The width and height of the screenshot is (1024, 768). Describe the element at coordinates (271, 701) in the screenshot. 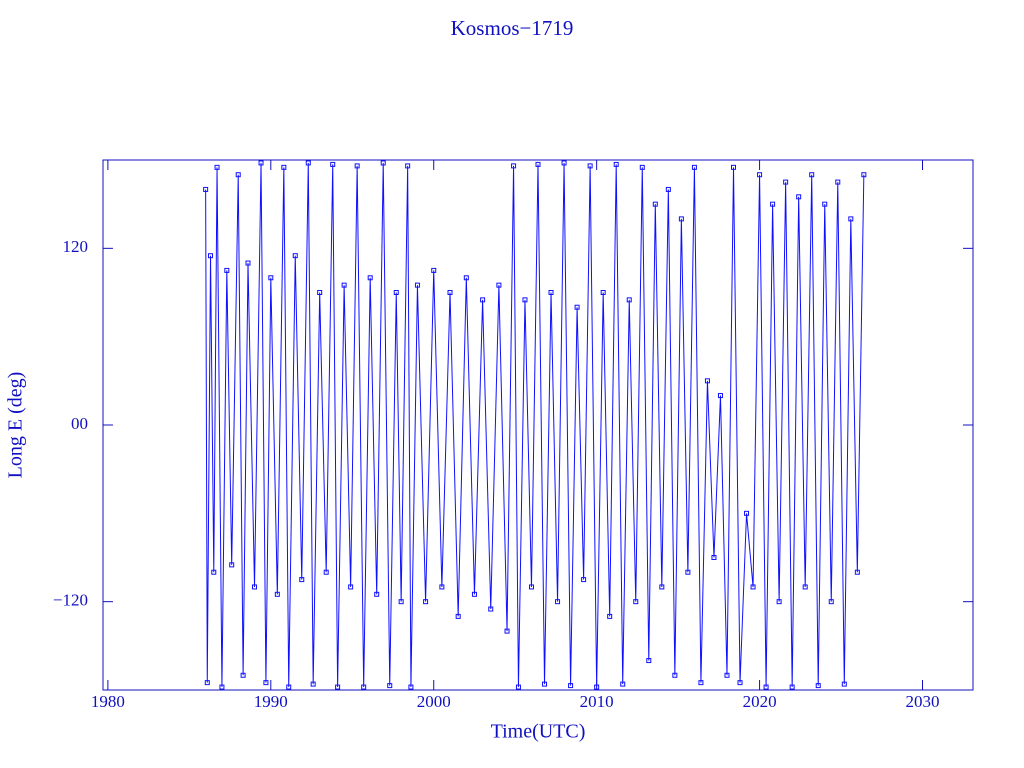

I see `x-tick-label: 1990` at that location.